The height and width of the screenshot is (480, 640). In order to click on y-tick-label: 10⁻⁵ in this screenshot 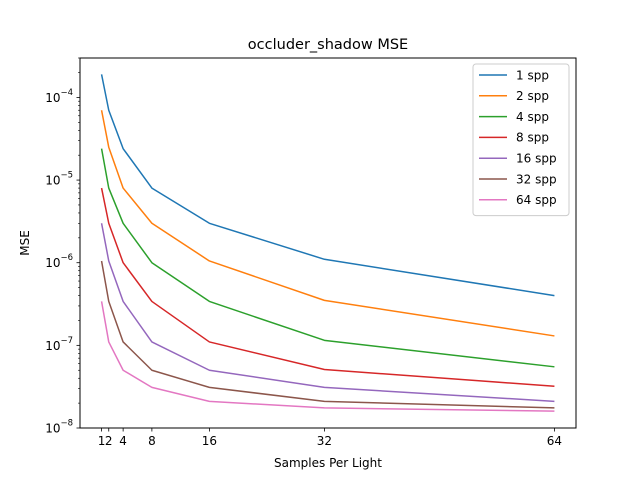, I will do `click(59, 179)`.